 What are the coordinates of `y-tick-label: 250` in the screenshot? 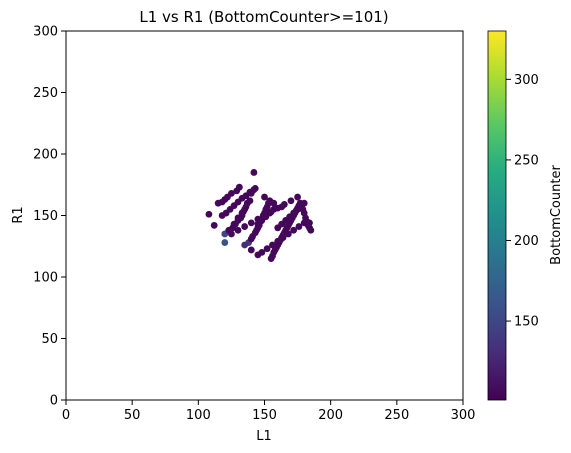 It's located at (45, 93).